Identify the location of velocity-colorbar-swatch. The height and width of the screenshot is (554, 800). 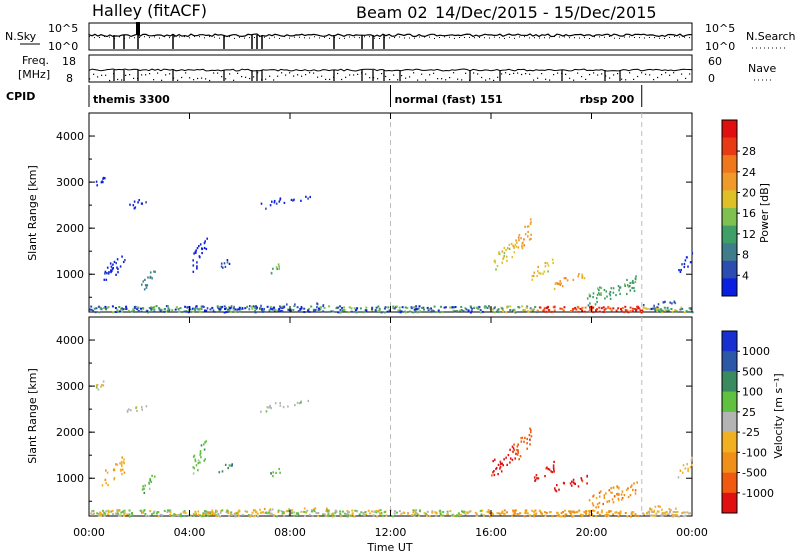
(729, 341).